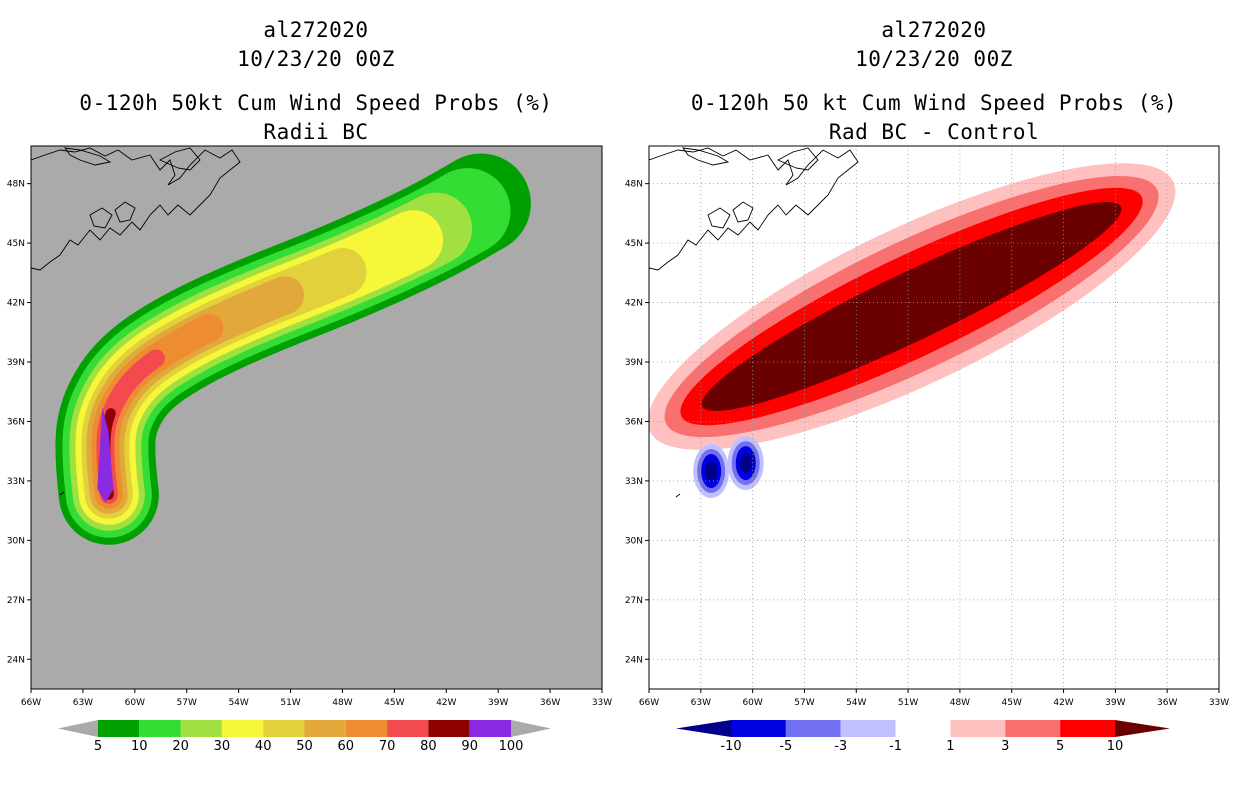 The width and height of the screenshot is (1236, 800). Describe the element at coordinates (649, 703) in the screenshot. I see `right-xtick-label: 66W` at that location.